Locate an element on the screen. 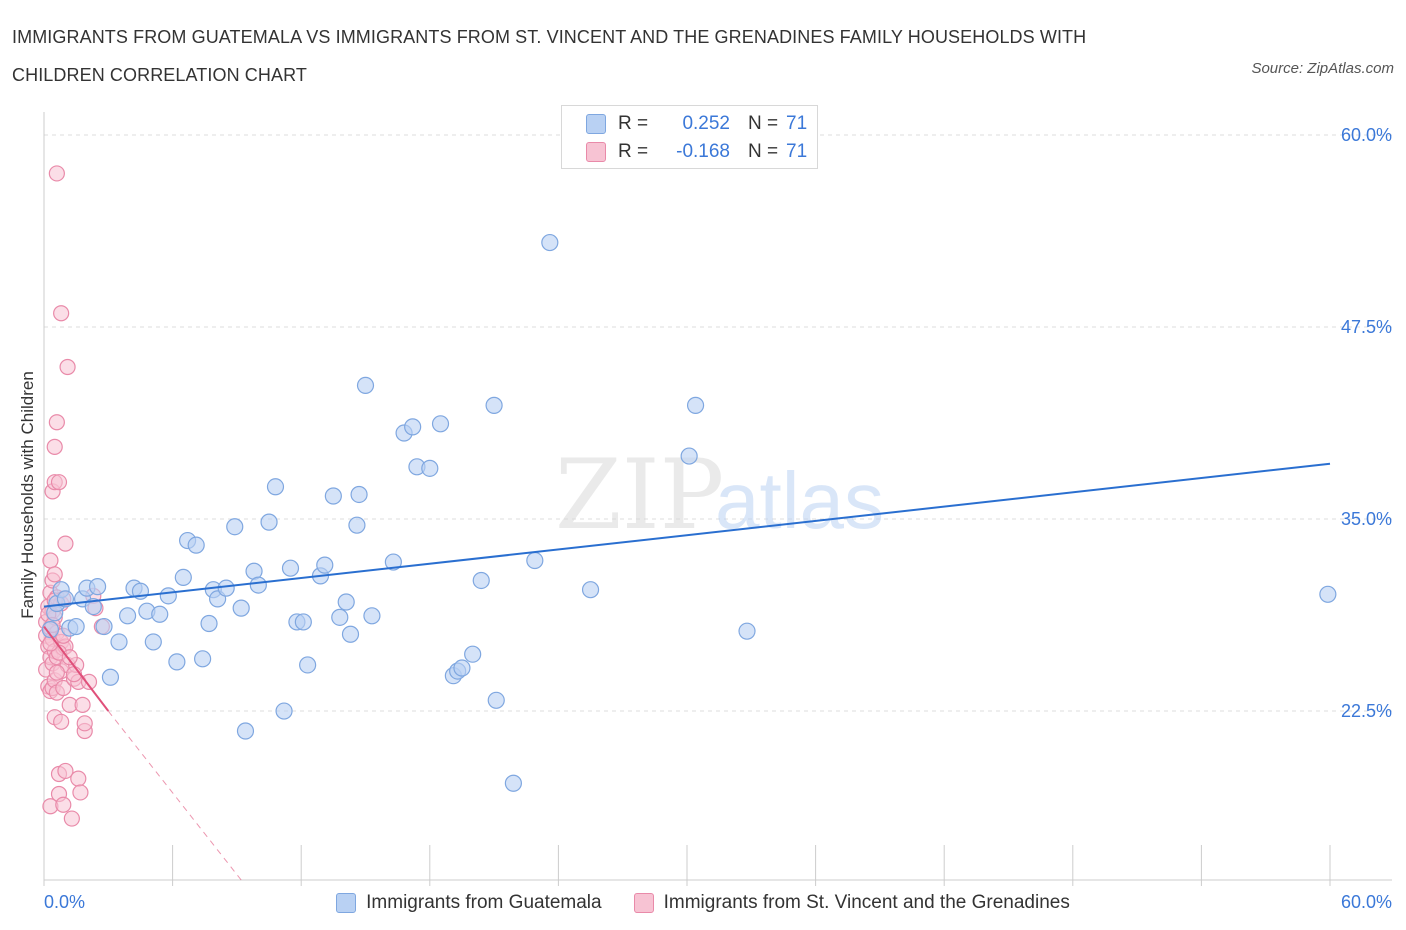  pink-trend-extension is located at coordinates (174, 795).